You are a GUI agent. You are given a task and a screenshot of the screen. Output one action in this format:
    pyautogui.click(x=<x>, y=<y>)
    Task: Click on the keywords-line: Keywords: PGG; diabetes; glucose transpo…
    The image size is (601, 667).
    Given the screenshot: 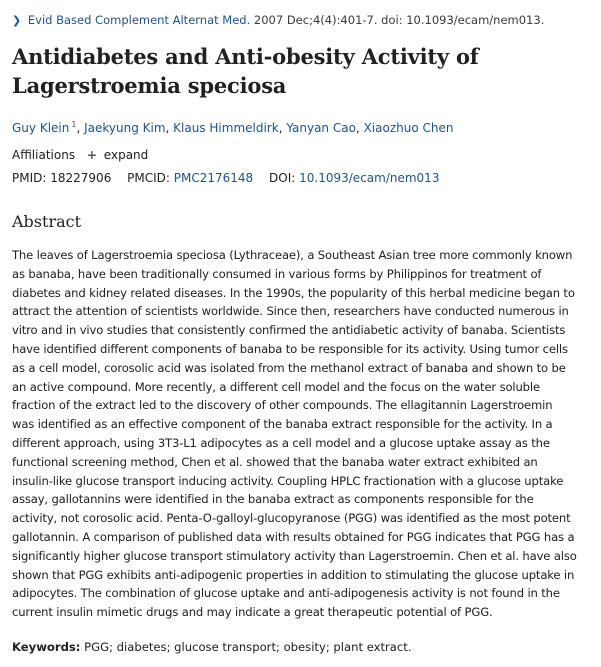 What is the action you would take?
    pyautogui.click(x=212, y=647)
    